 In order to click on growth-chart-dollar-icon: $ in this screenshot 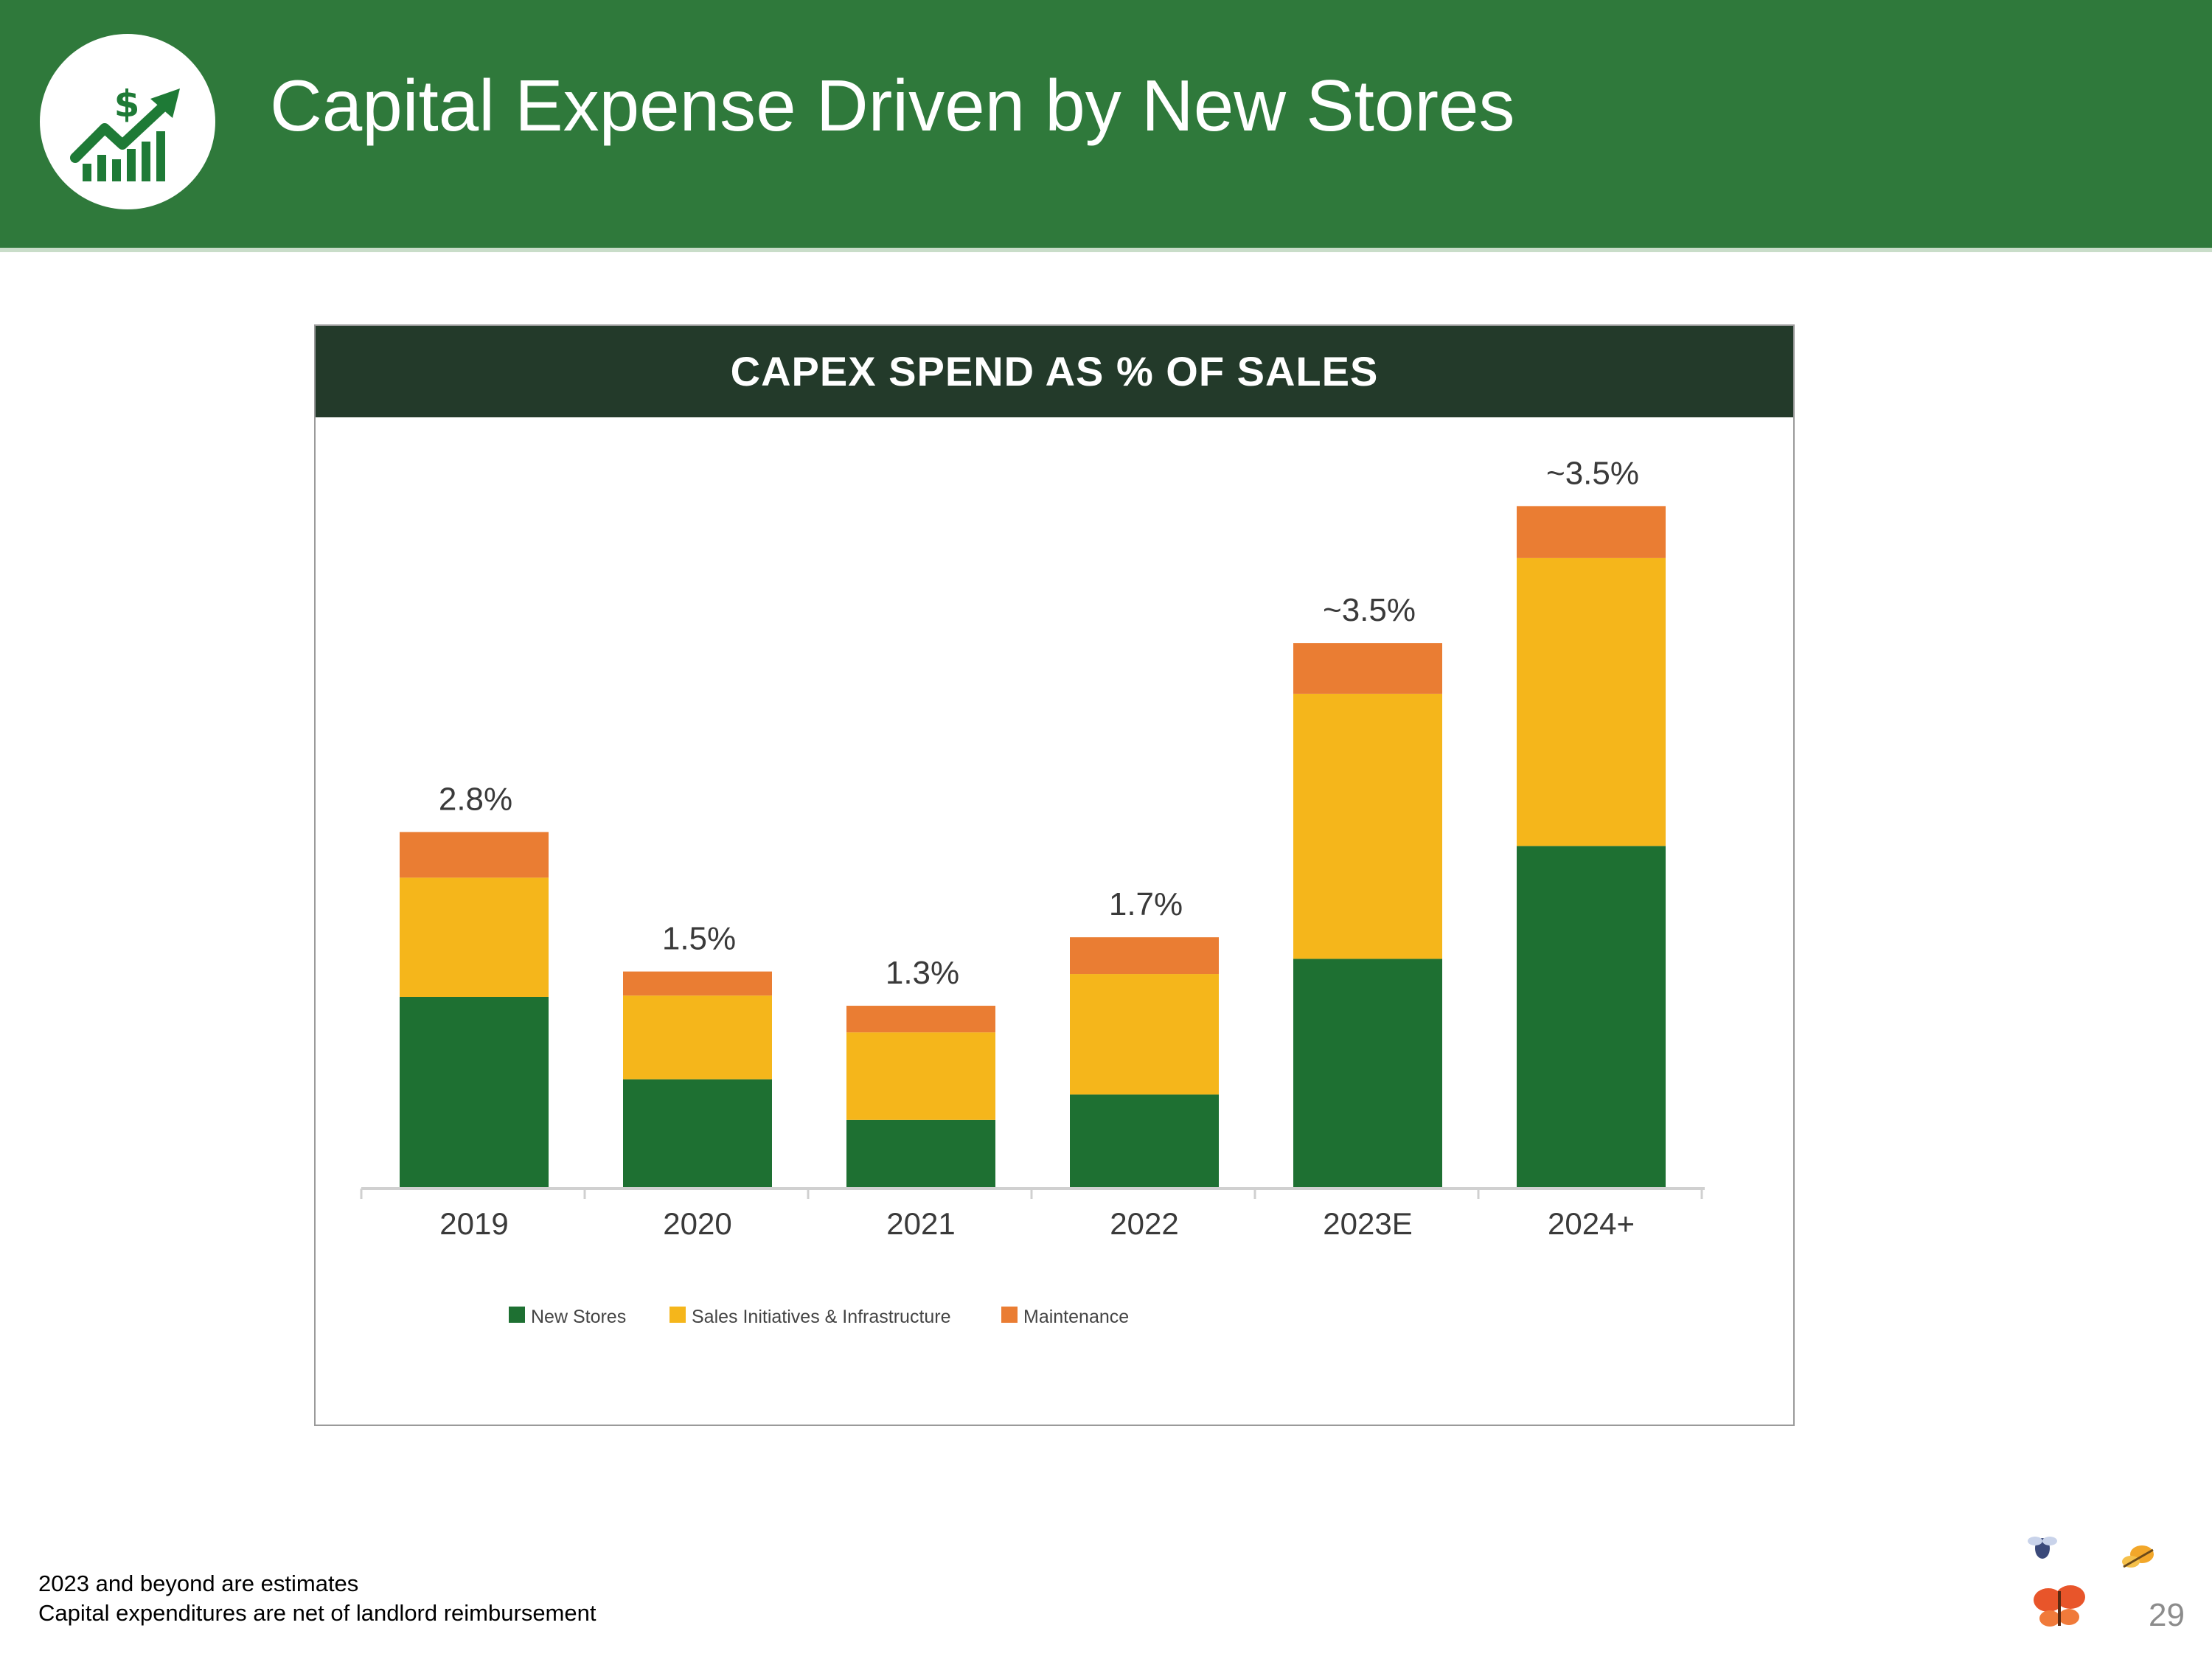, I will do `click(125, 132)`.